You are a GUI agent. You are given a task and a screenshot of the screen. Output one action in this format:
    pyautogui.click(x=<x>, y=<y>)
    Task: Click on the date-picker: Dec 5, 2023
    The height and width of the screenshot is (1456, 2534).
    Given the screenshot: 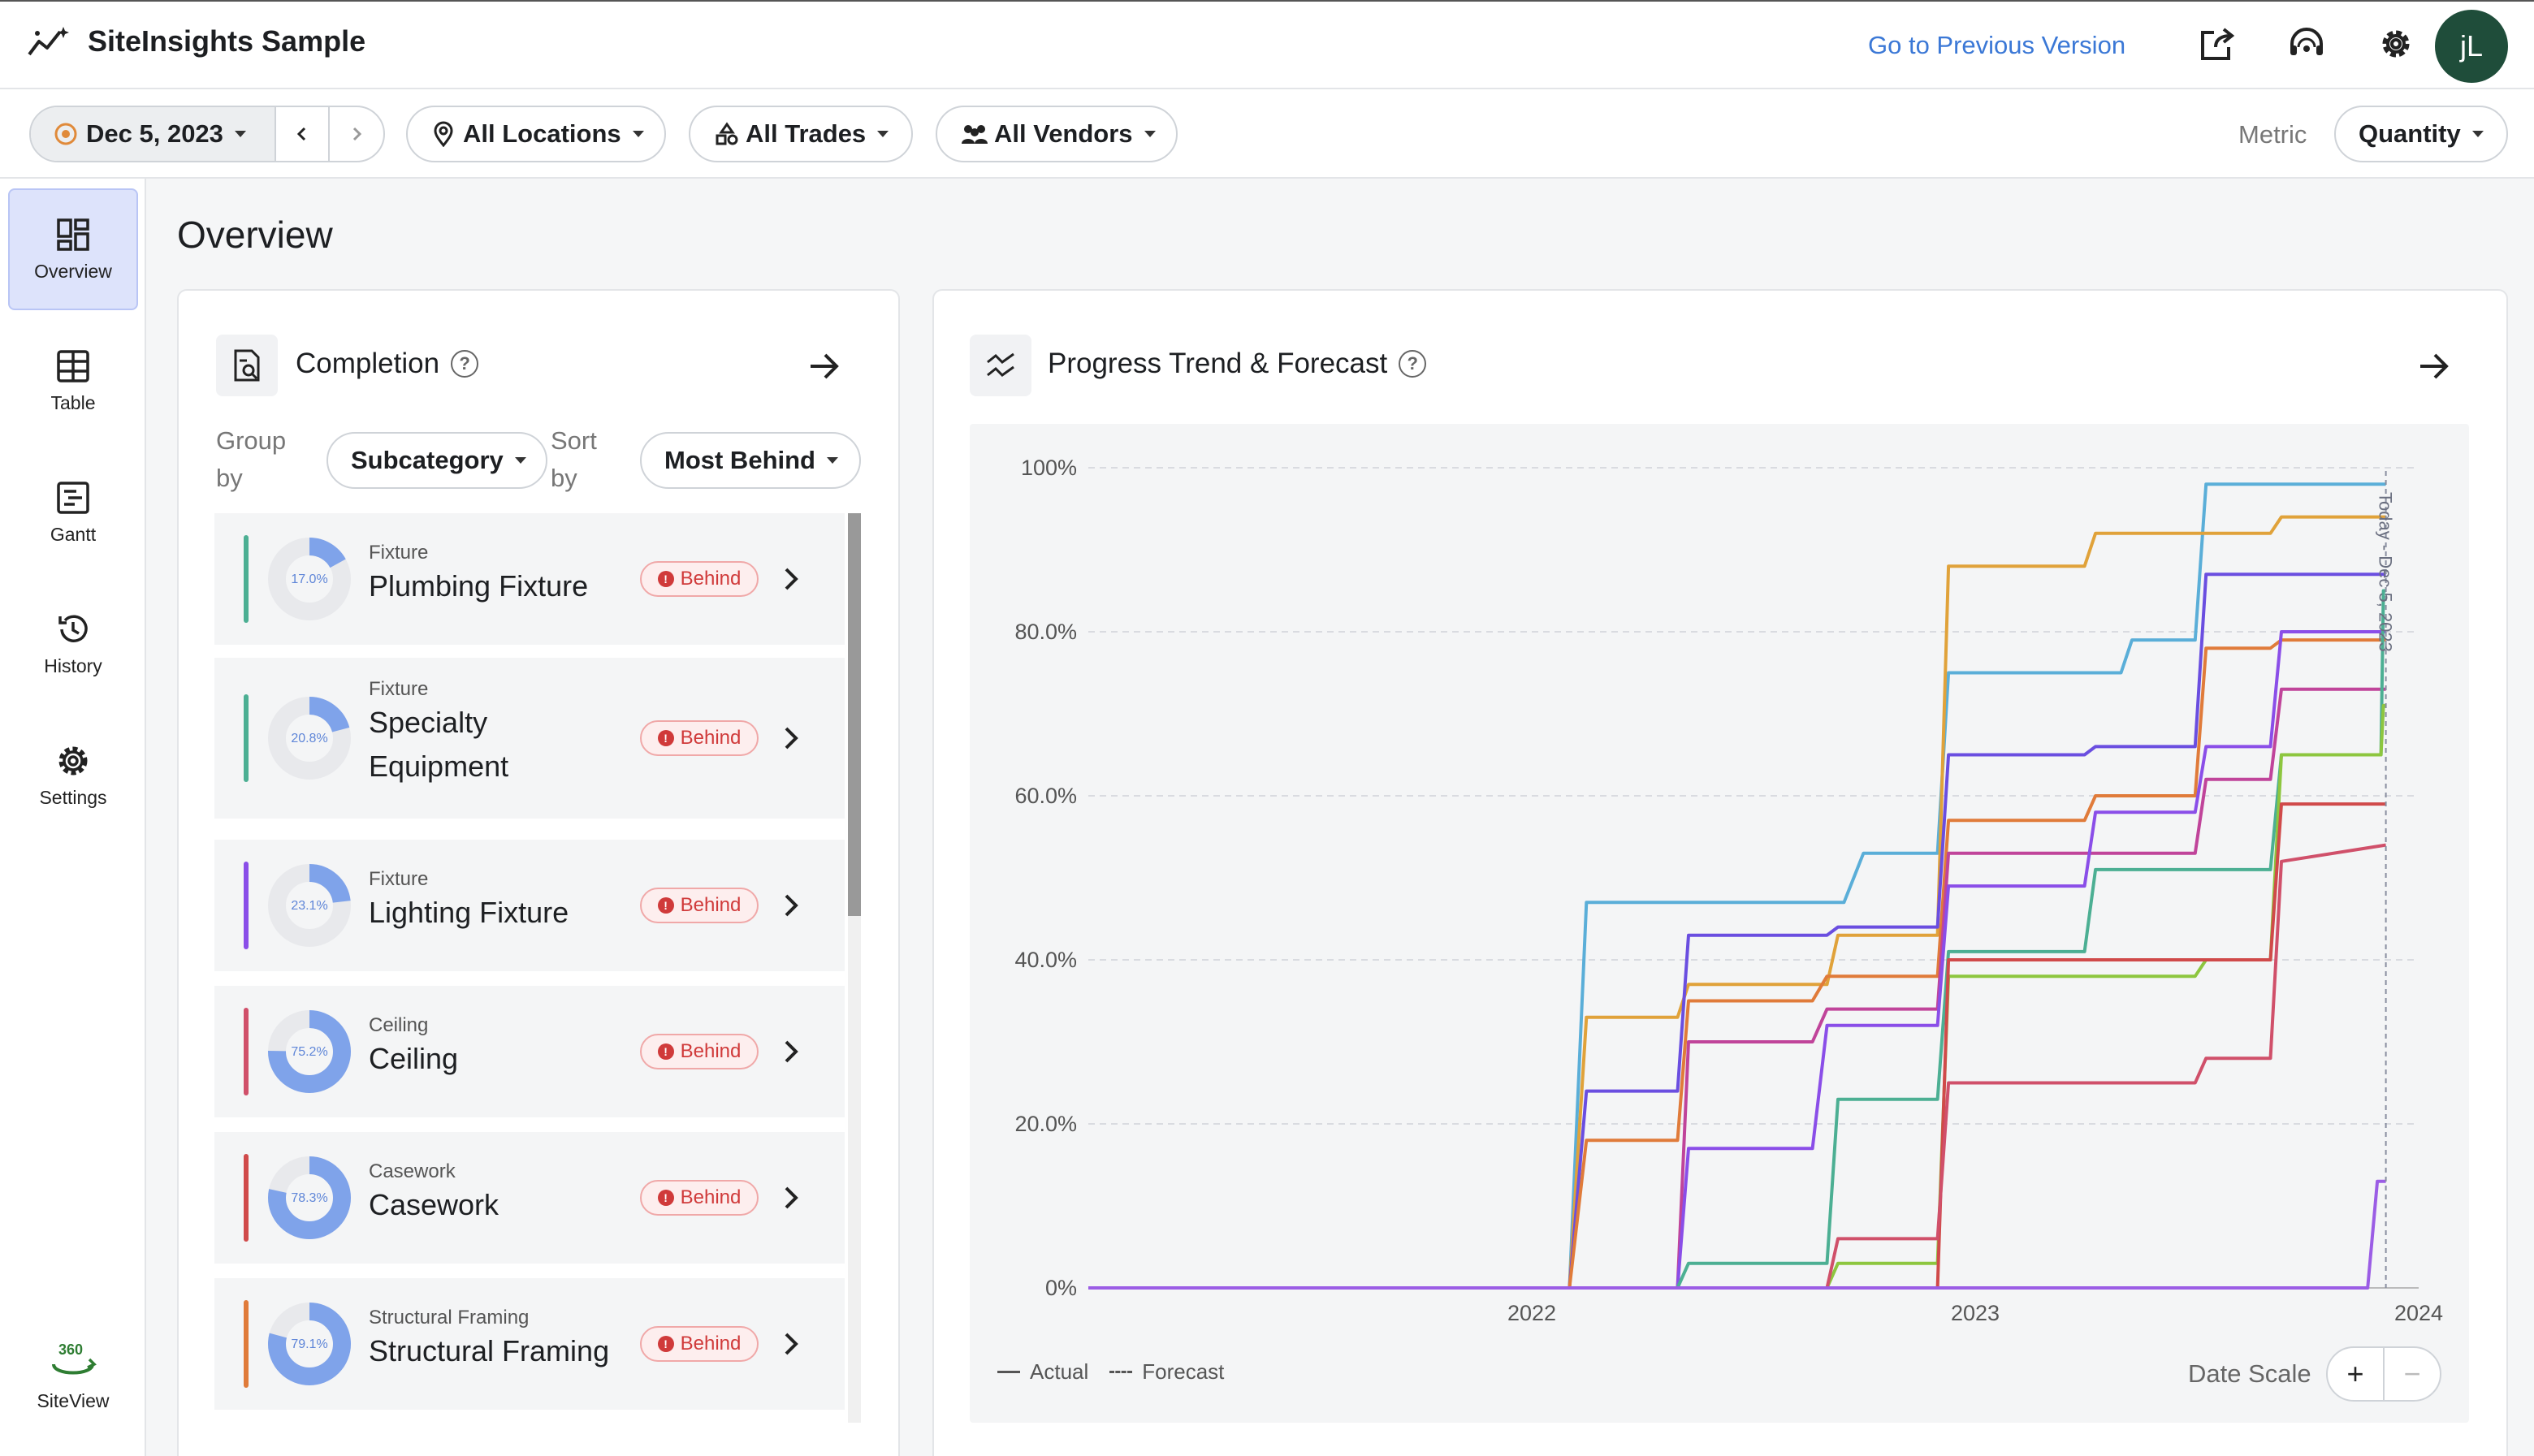 What is the action you would take?
    pyautogui.click(x=153, y=134)
    